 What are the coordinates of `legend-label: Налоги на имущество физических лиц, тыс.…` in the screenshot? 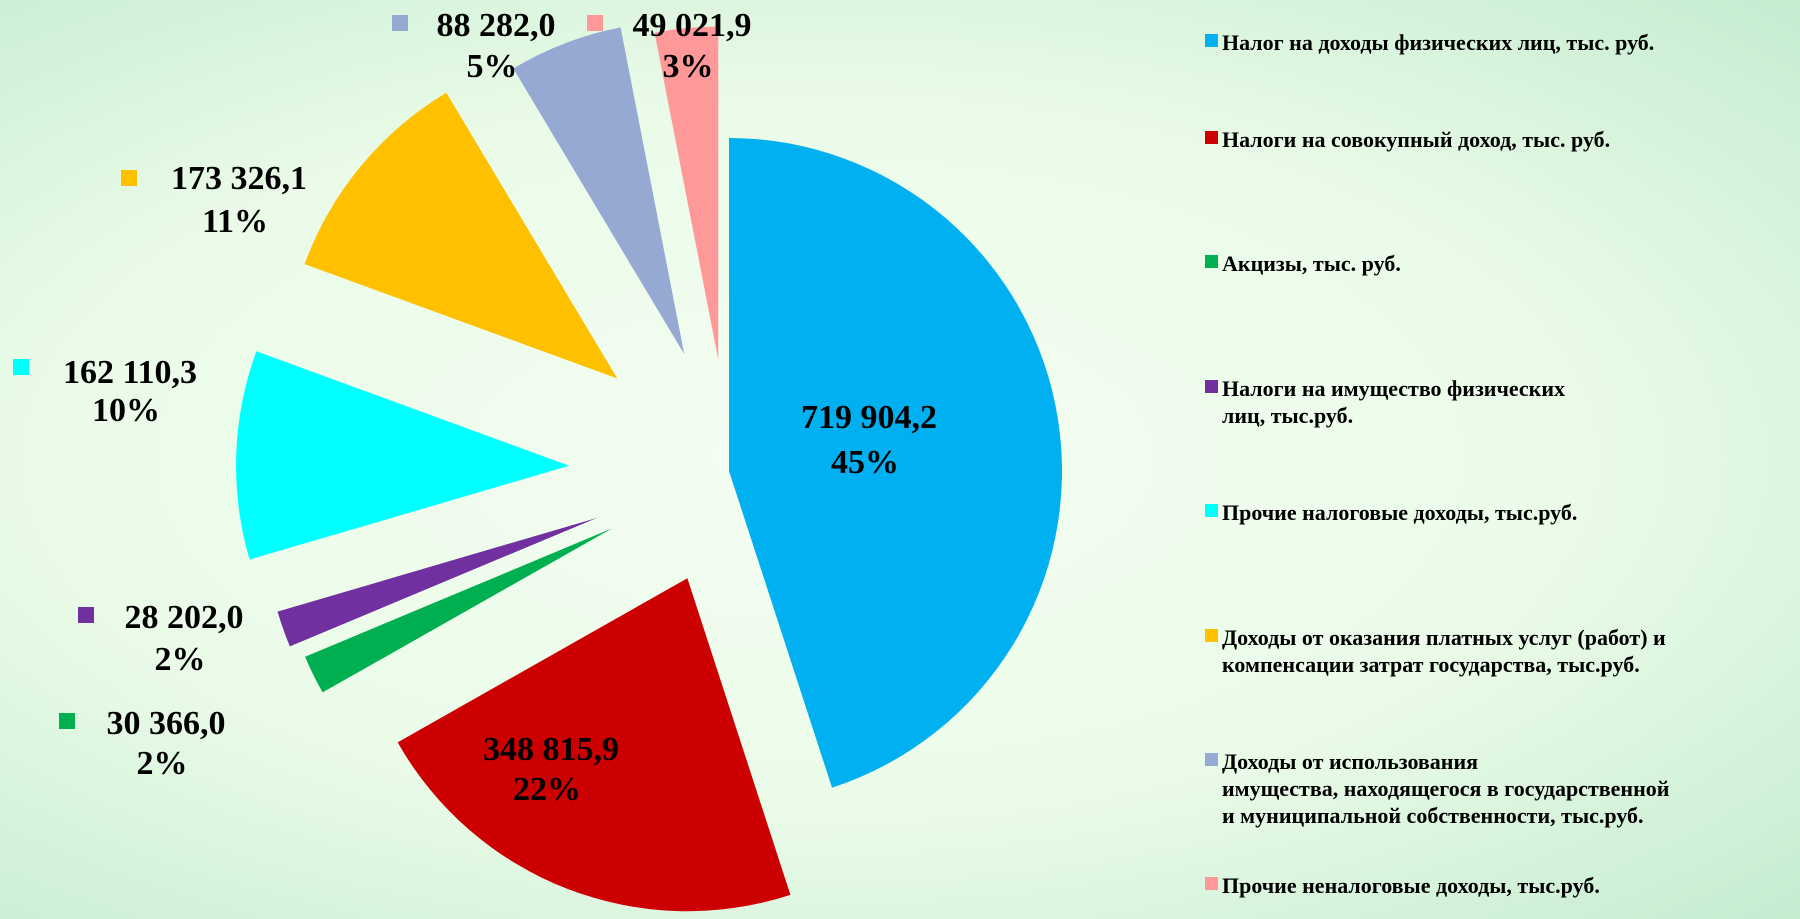 It's located at (1394, 402).